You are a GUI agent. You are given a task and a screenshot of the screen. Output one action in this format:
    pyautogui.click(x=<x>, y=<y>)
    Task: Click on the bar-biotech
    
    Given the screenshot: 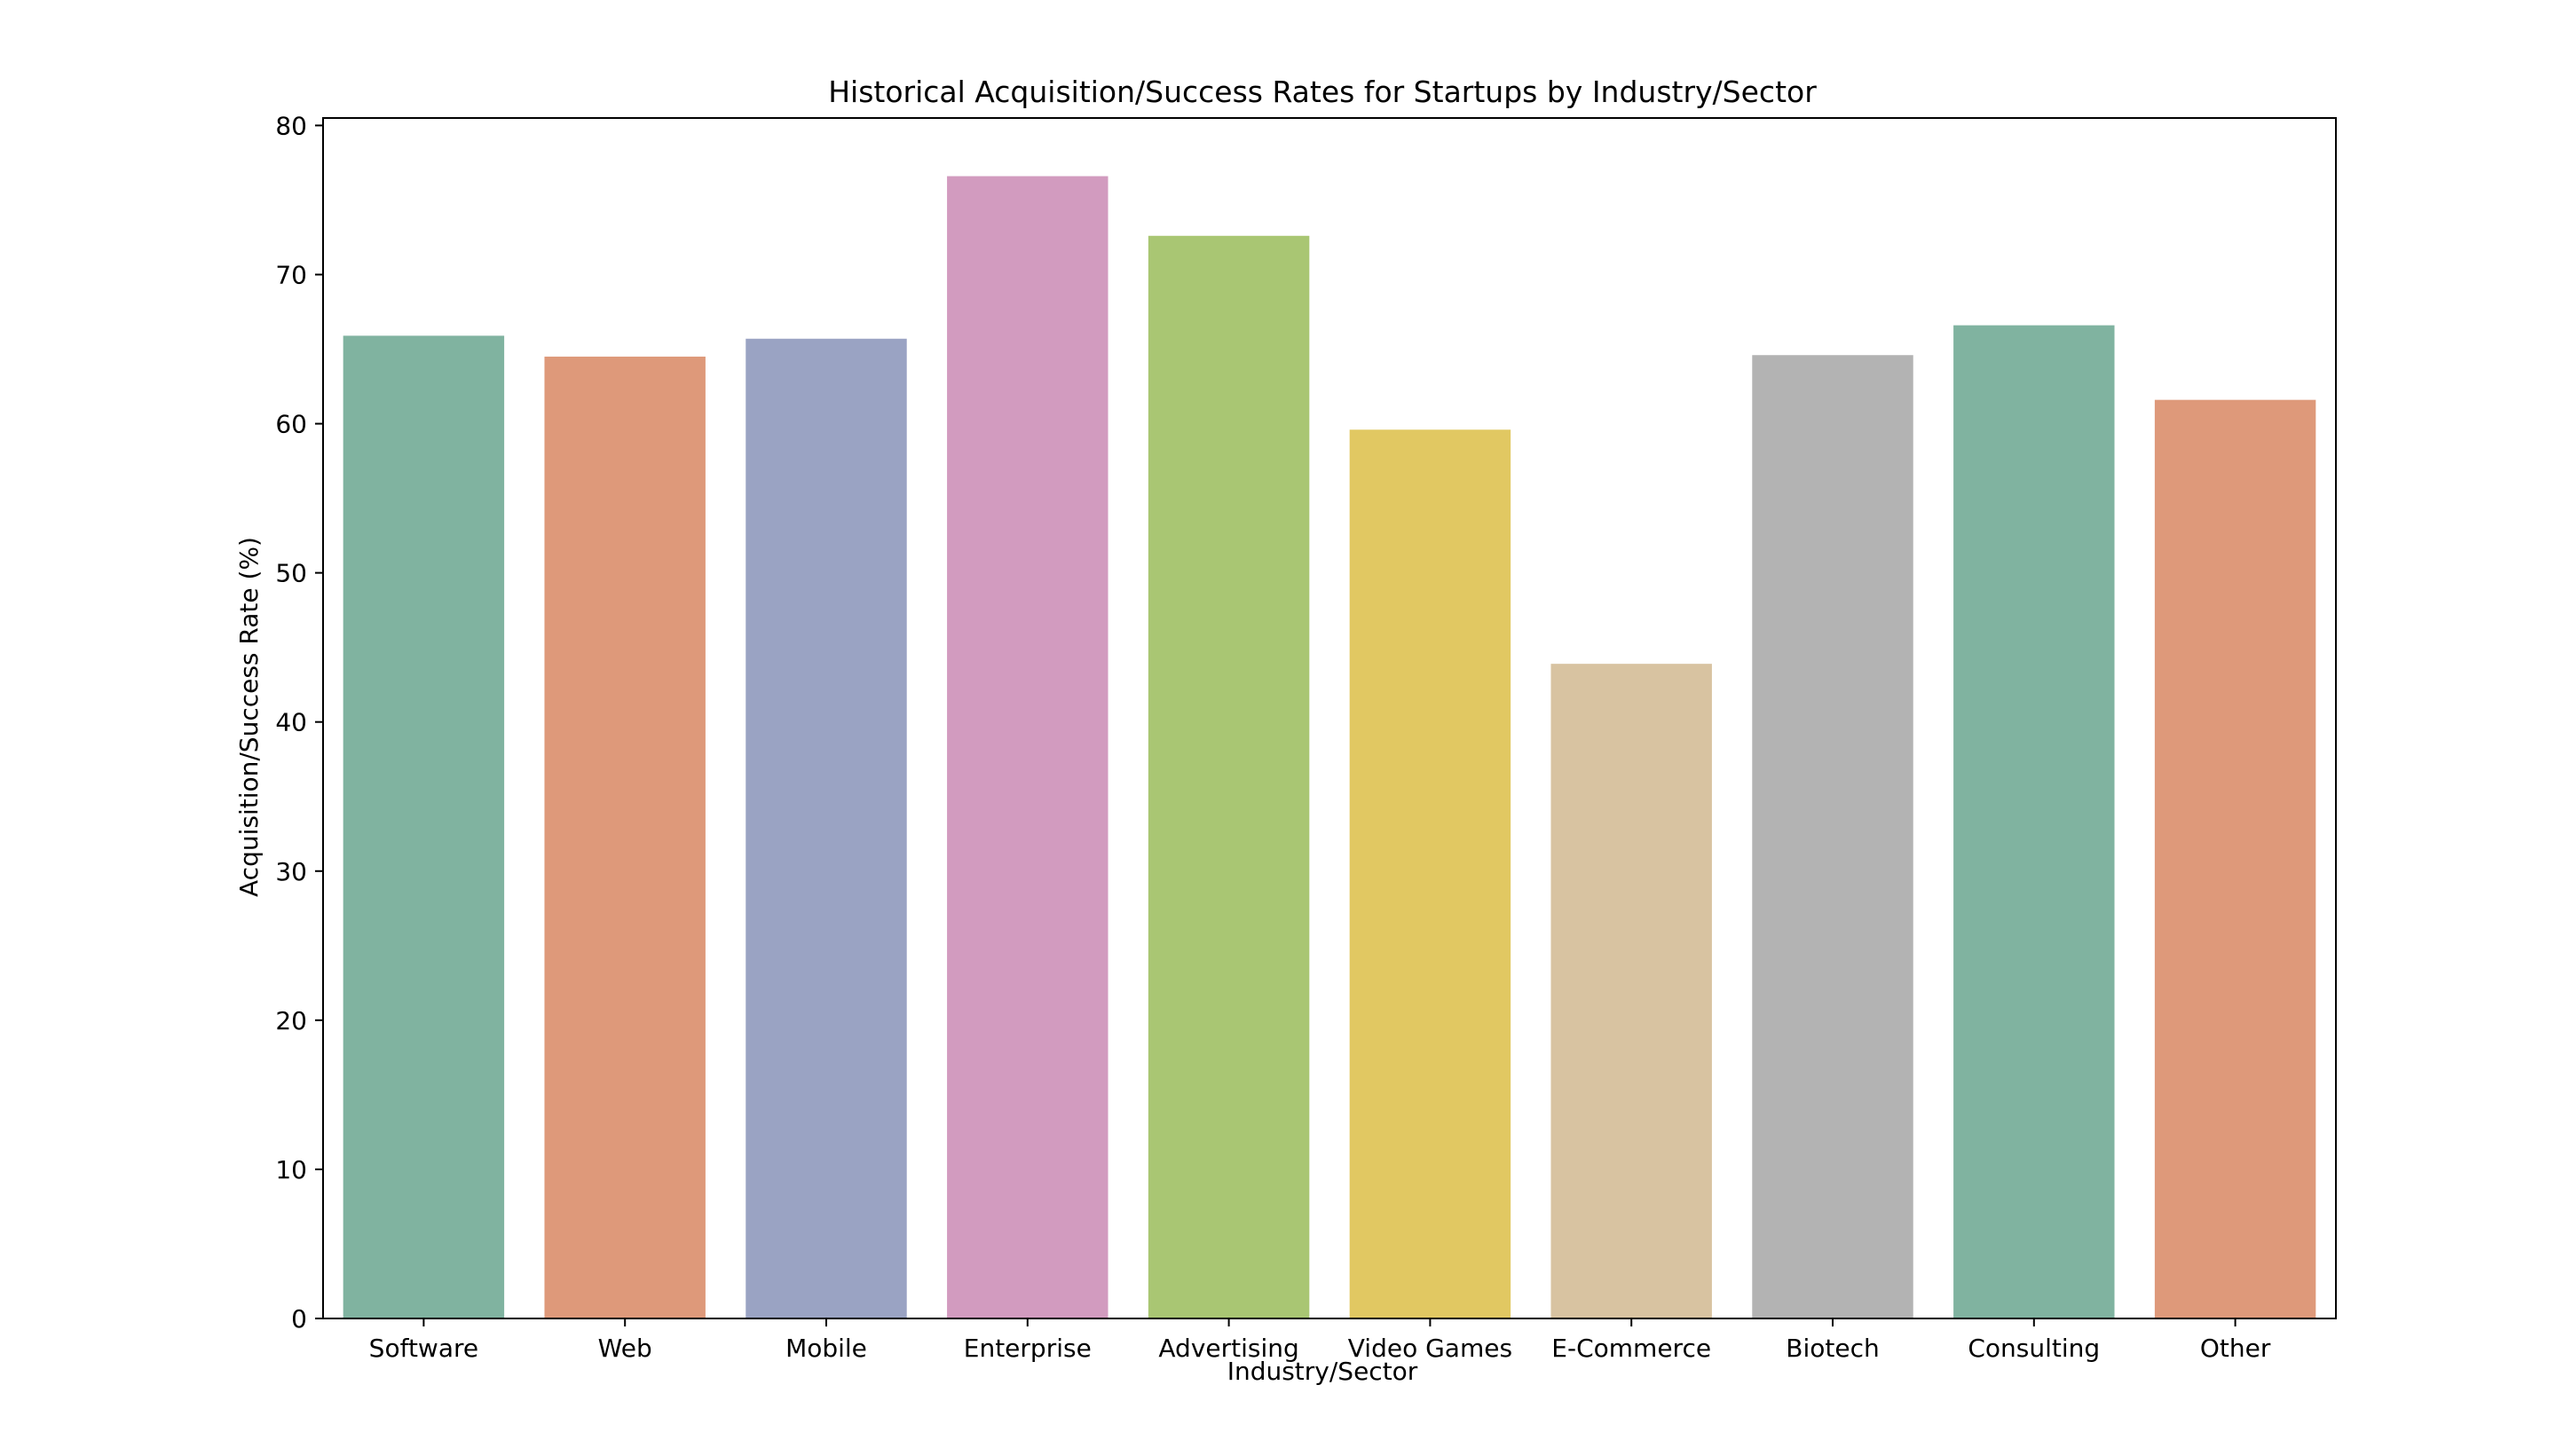 What is the action you would take?
    pyautogui.click(x=1833, y=836)
    